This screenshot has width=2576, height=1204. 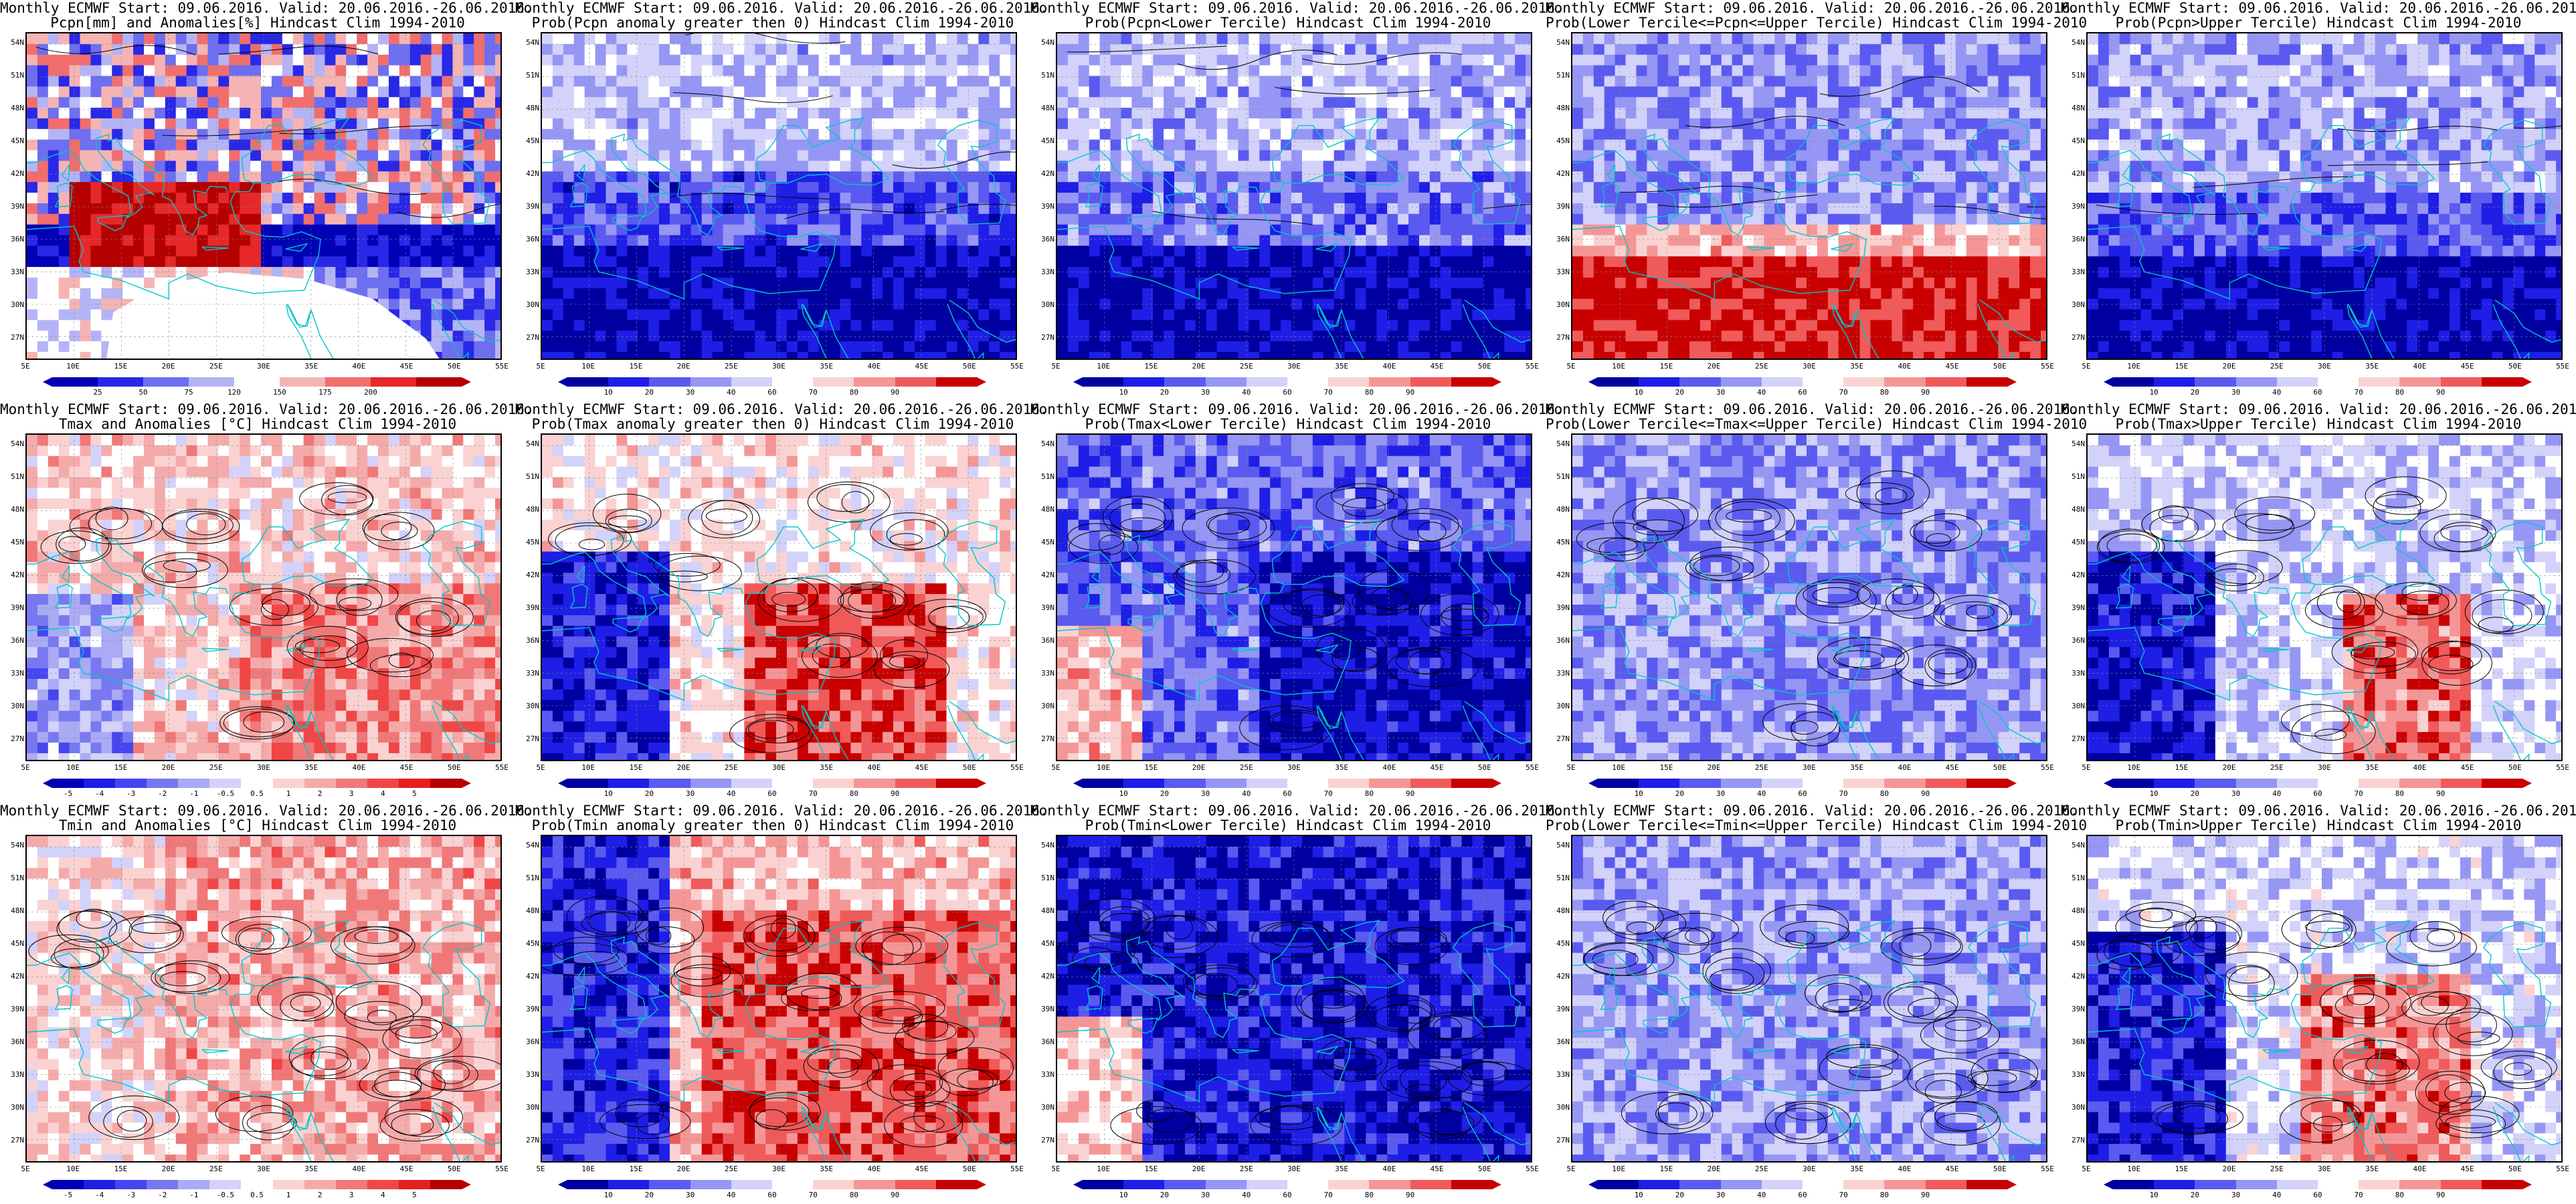 I want to click on latitude-label: 45N, so click(x=1042, y=140).